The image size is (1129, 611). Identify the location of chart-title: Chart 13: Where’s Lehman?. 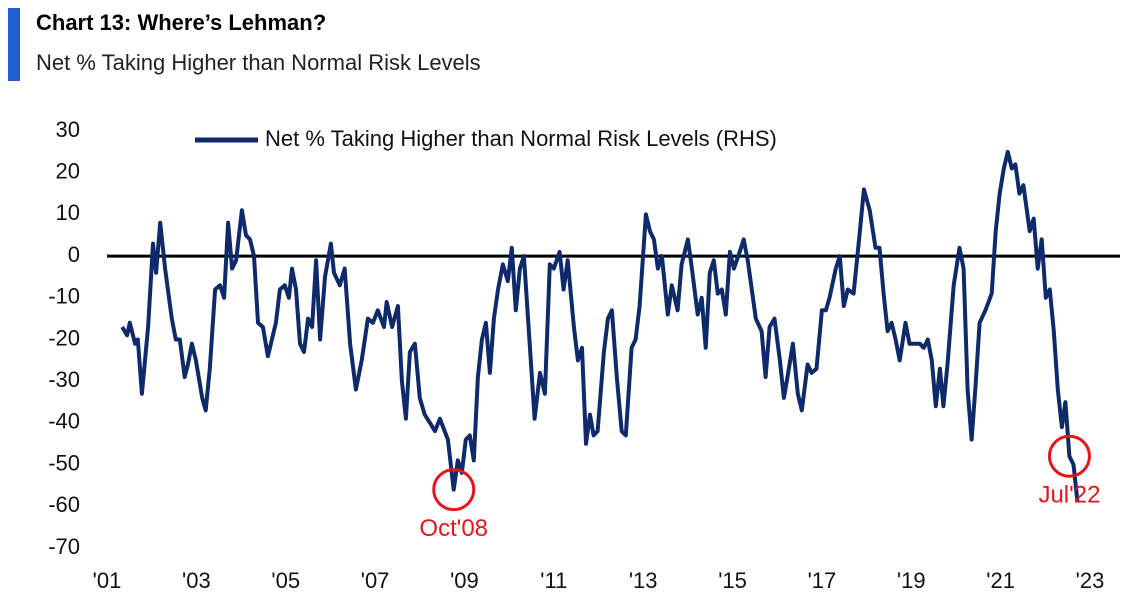
(181, 22).